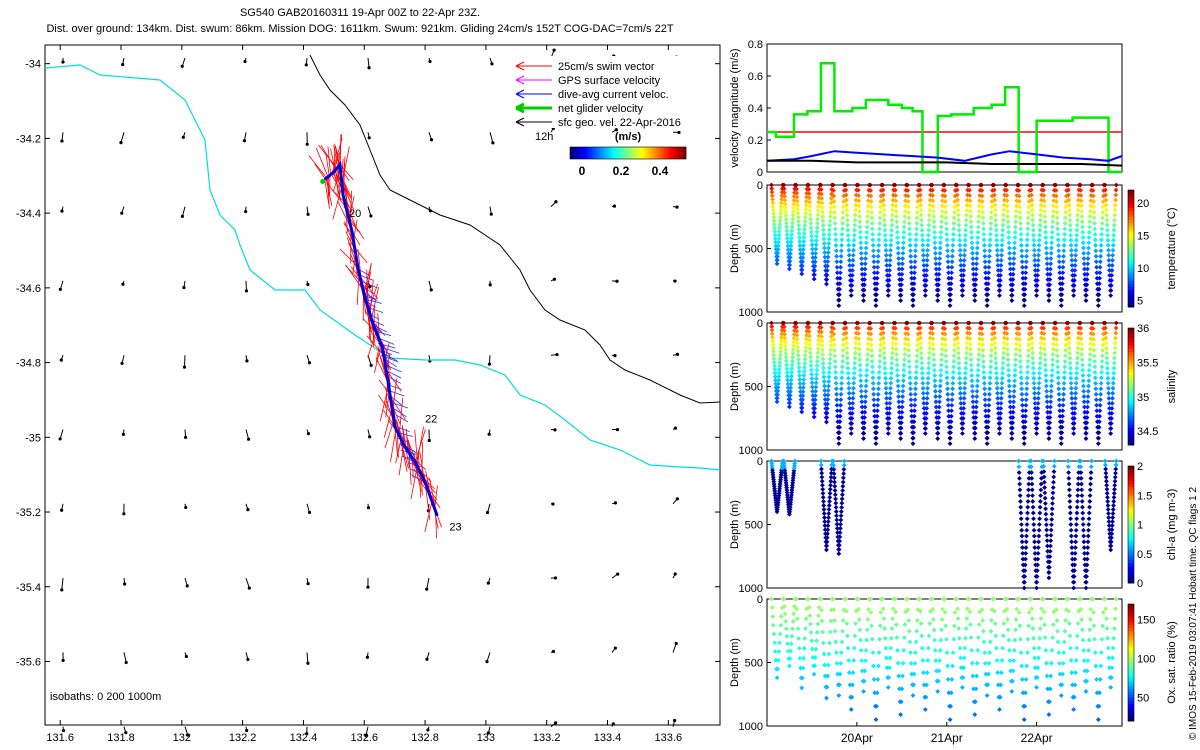 This screenshot has width=1200, height=750. I want to click on swim-vector, so click(396, 441).